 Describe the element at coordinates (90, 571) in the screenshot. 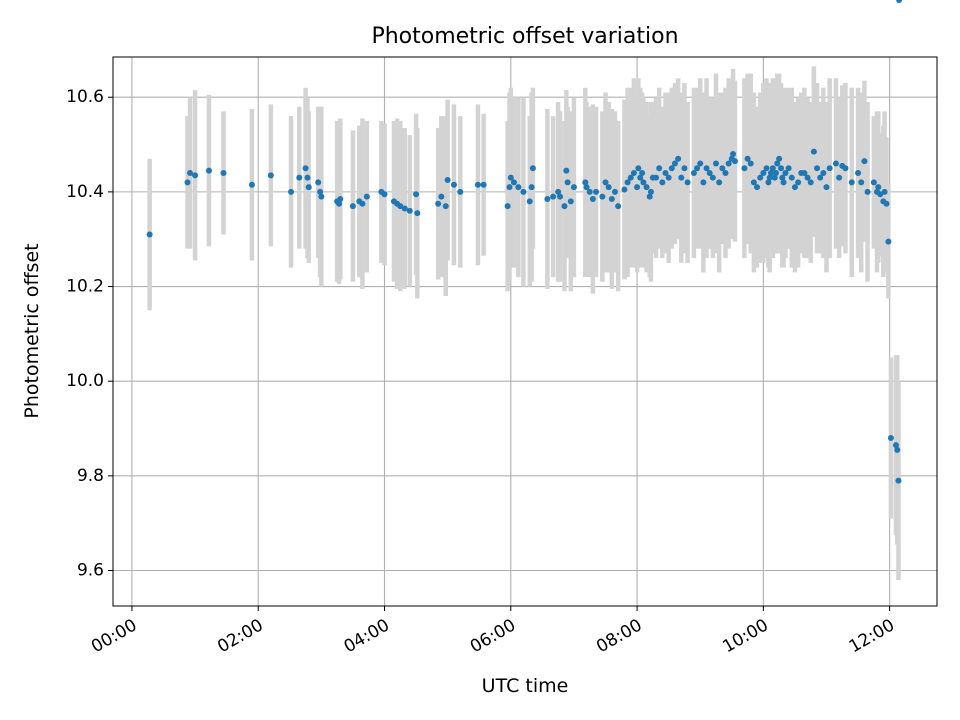

I see `y-tick-label: 9.6` at that location.